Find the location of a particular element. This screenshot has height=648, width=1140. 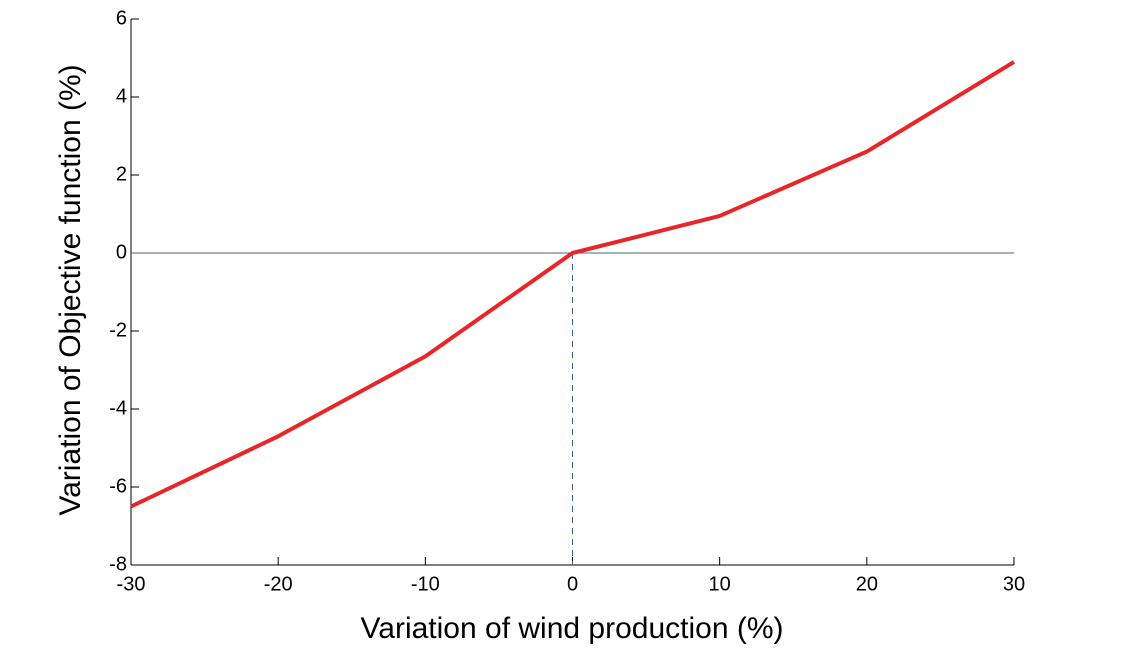

x-tick-label: 0 is located at coordinates (572, 584).